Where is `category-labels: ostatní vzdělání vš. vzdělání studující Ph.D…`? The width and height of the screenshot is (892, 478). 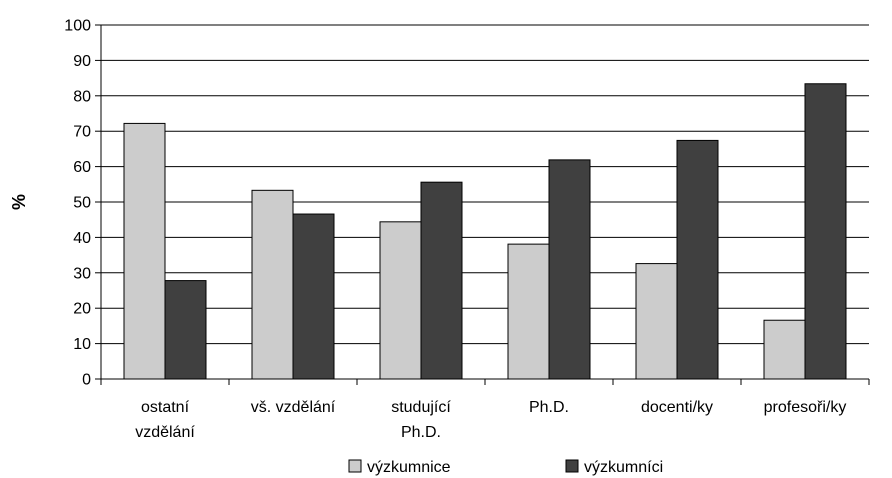
category-labels: ostatní vzdělání vš. vzdělání studující Ph.D… is located at coordinates (490, 420).